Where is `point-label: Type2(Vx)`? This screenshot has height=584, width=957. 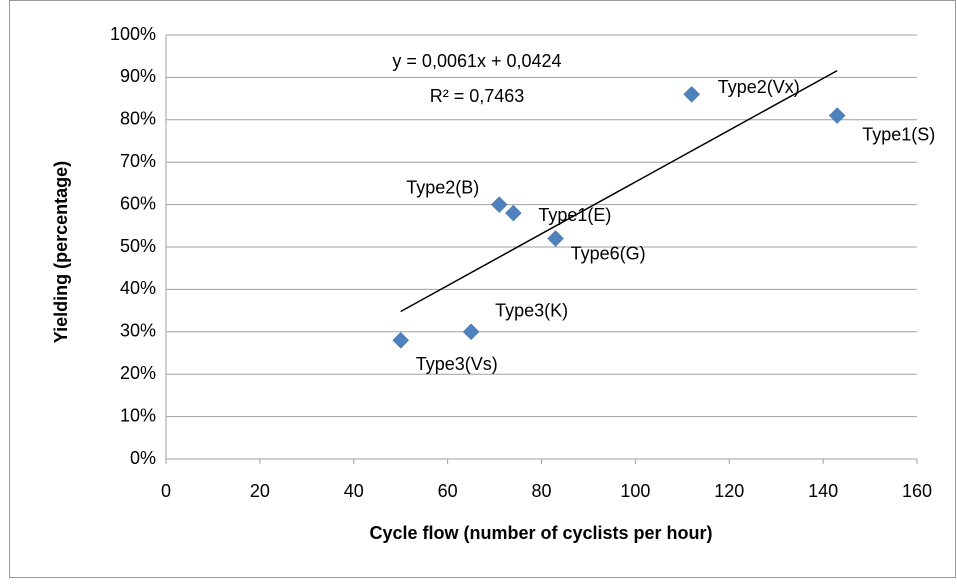
point-label: Type2(Vx) is located at coordinates (759, 87).